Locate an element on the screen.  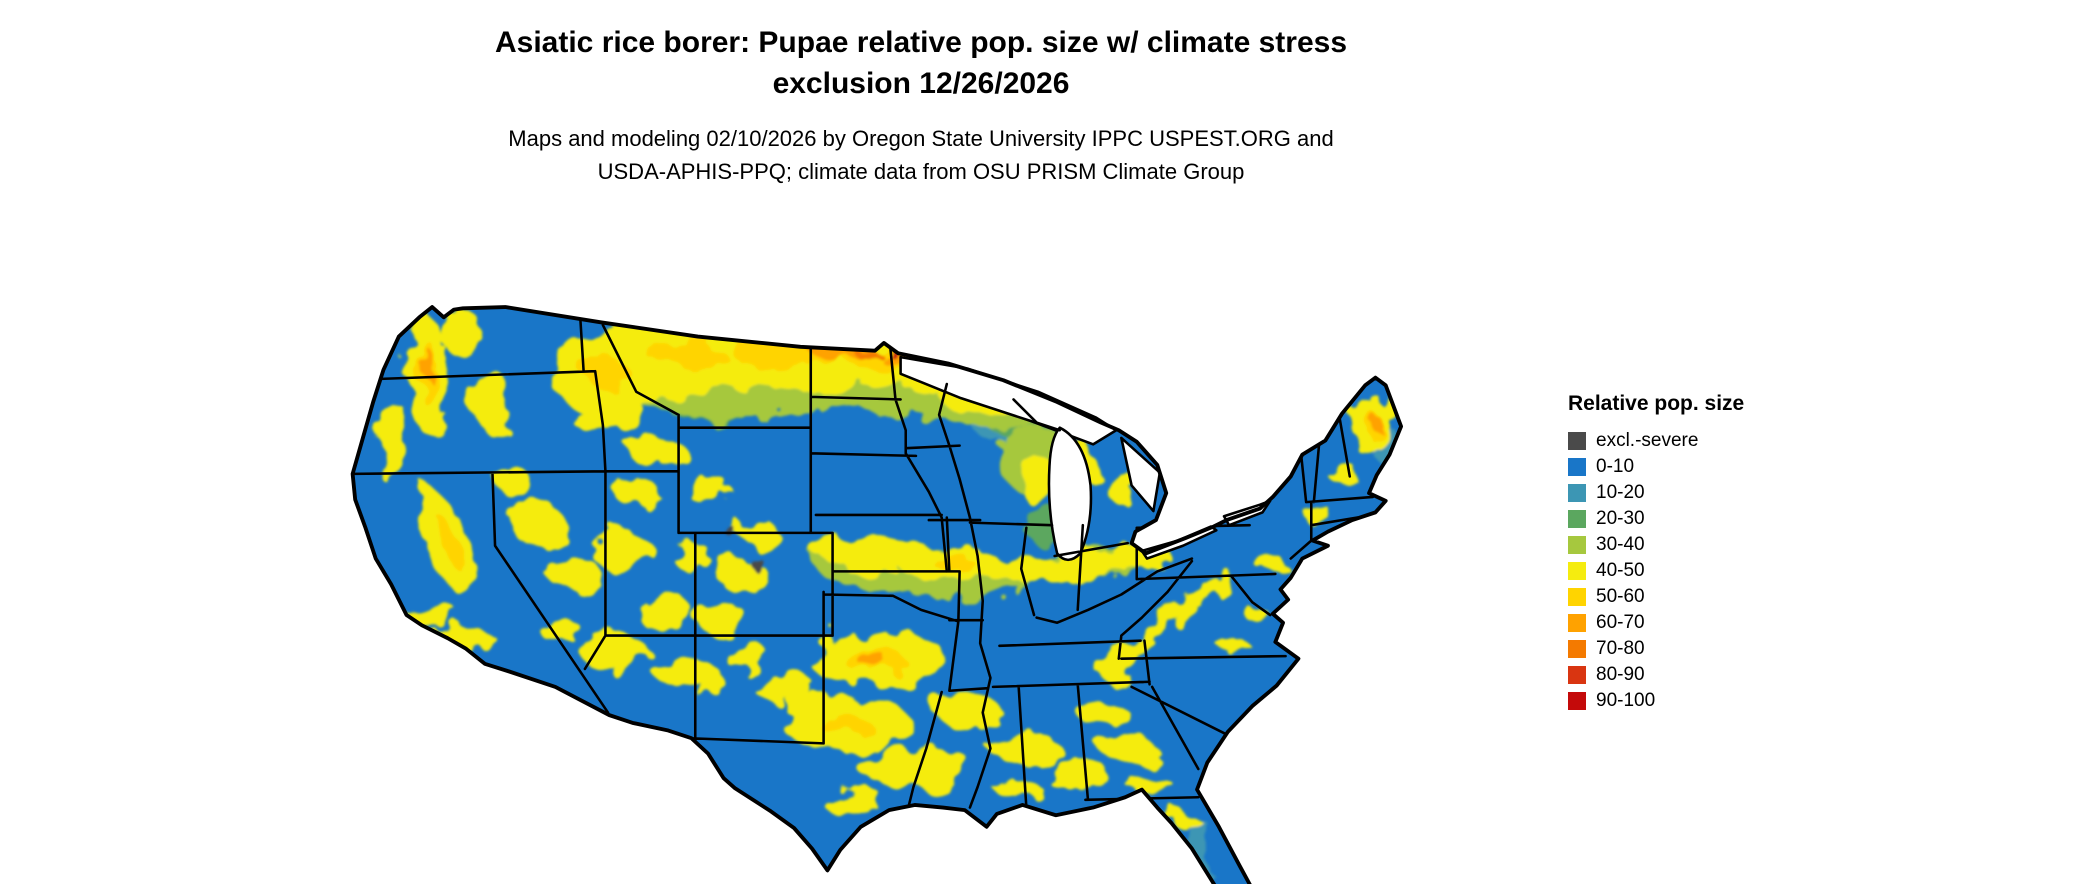
legend-title: Relative pop. size is located at coordinates (1656, 403).